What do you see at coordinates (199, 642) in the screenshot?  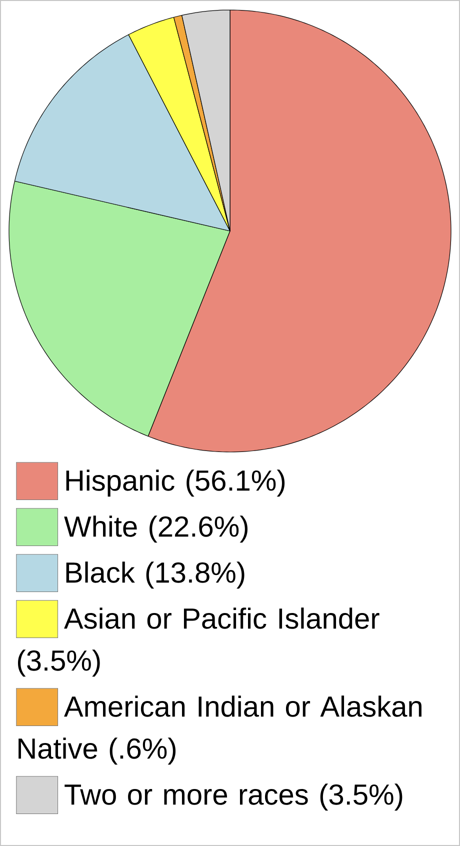 I see `legend-label: Asian or Pacific Islander (3.5%)` at bounding box center [199, 642].